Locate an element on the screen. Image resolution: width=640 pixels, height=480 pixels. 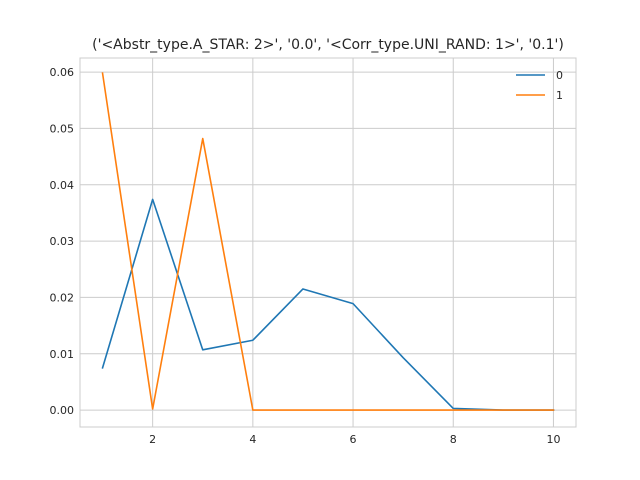
x-tick-label: 6 is located at coordinates (353, 439).